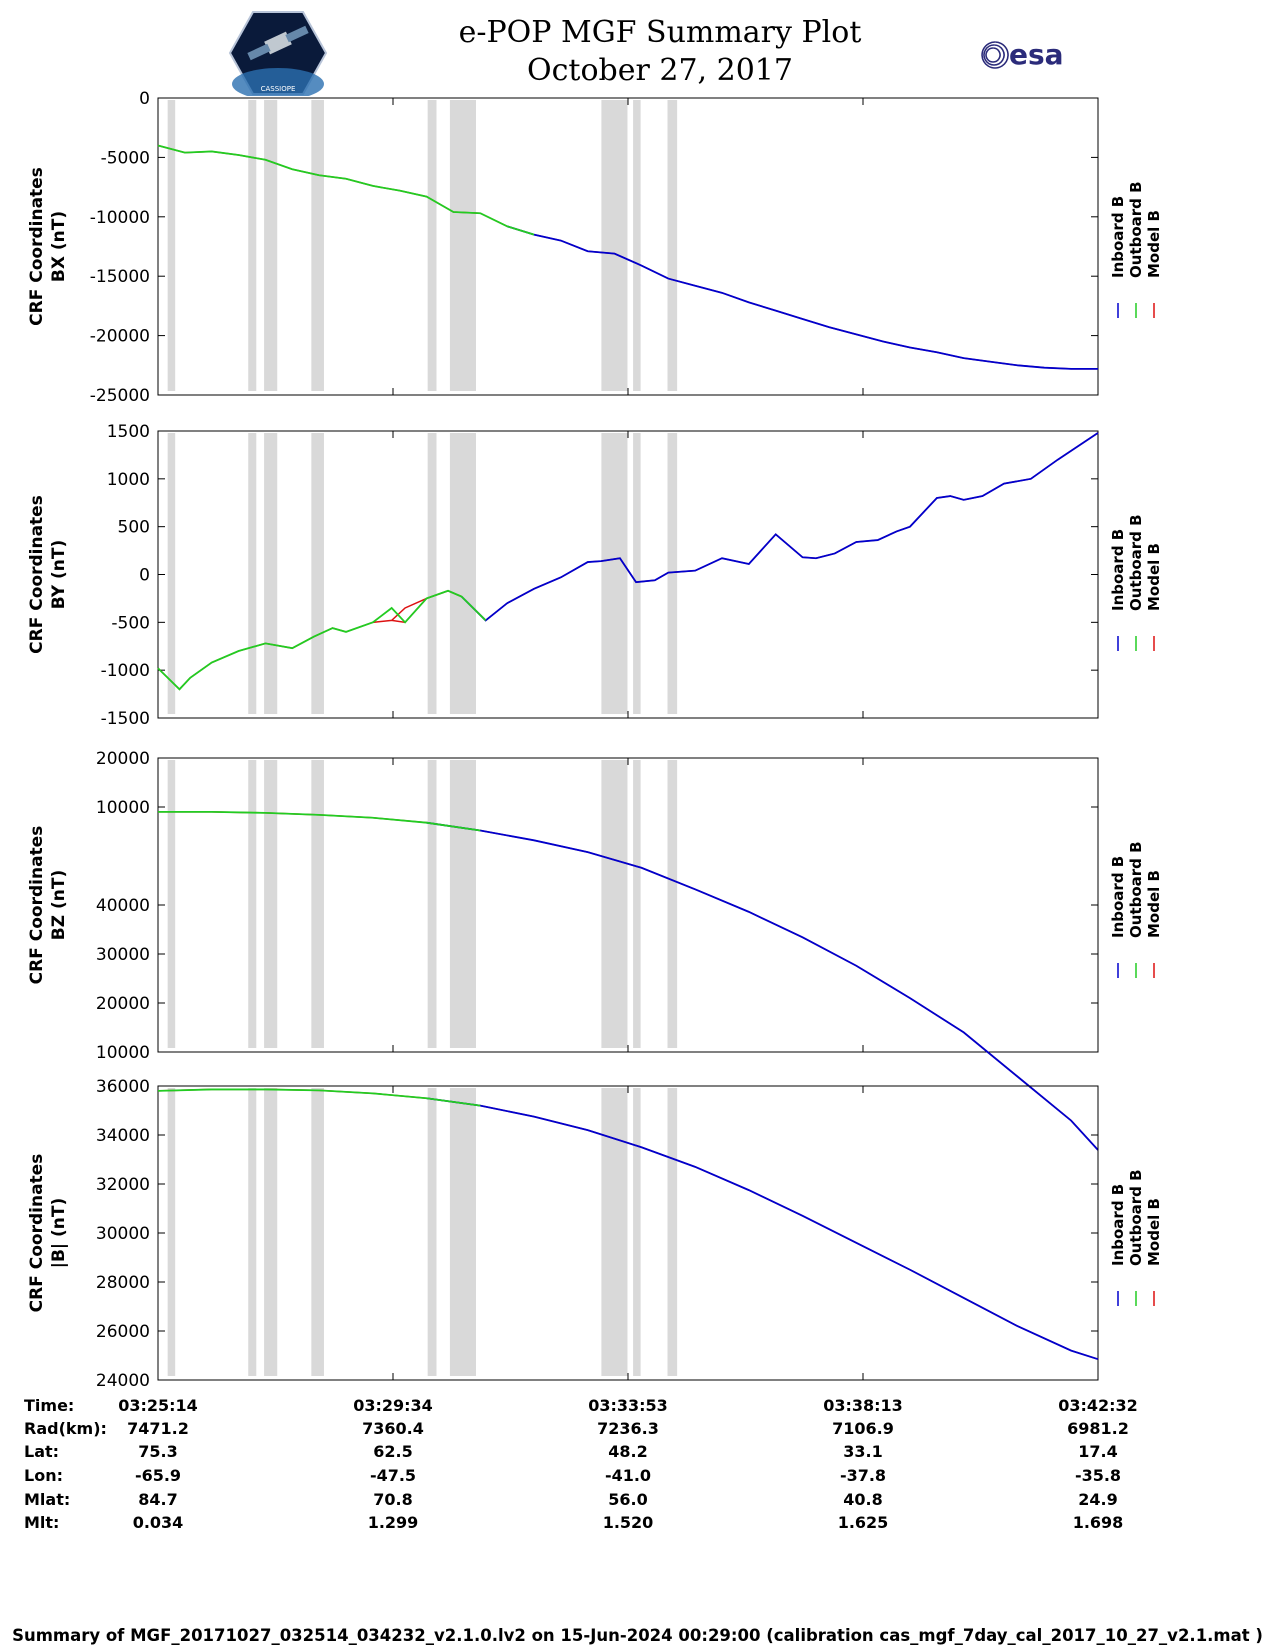 This screenshot has height=1650, width=1275. Describe the element at coordinates (1036, 54) in the screenshot. I see `esa-logo-text: esa` at that location.